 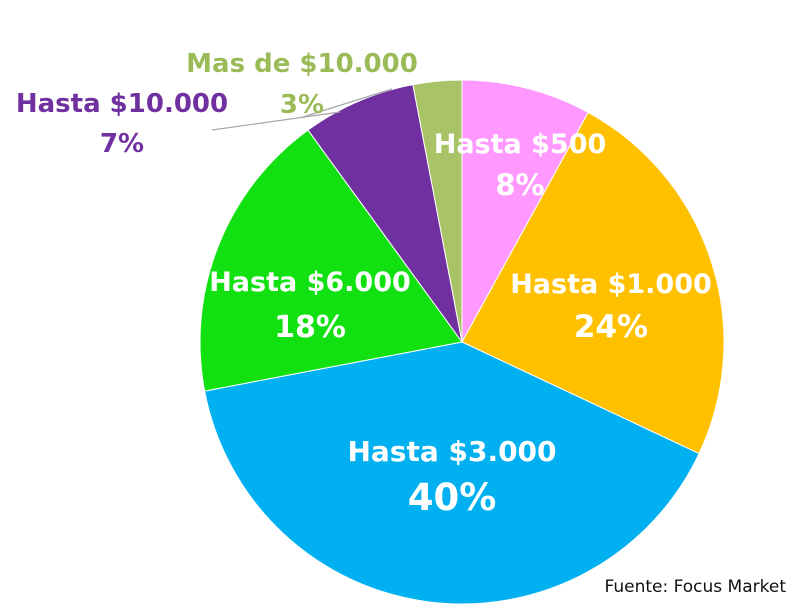 What do you see at coordinates (695, 587) in the screenshot?
I see `source-note: Fuente: Focus Market` at bounding box center [695, 587].